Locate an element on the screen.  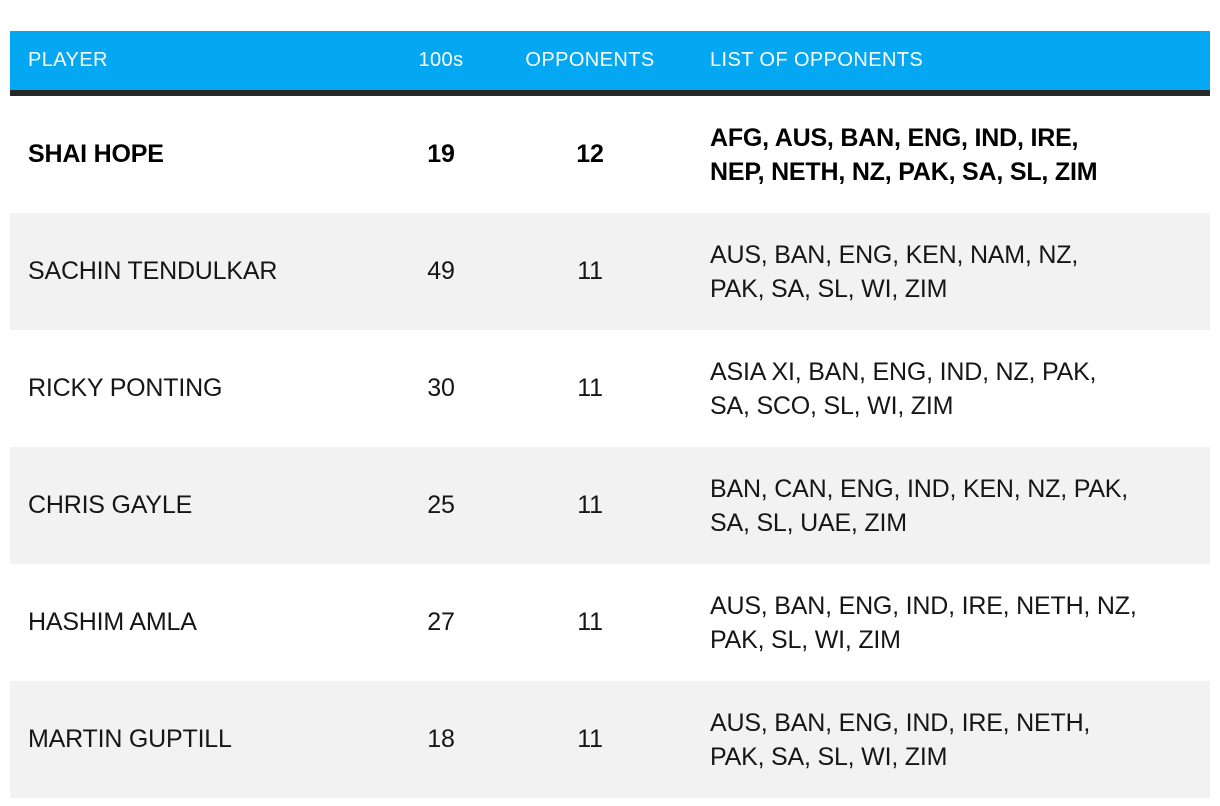
hundreds-cell: 19 is located at coordinates (441, 154).